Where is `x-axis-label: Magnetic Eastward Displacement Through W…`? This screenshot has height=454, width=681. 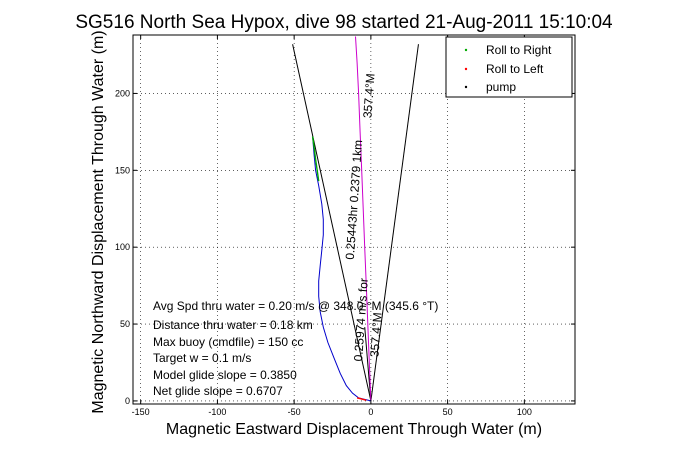
x-axis-label: Magnetic Eastward Displacement Through W… is located at coordinates (354, 429).